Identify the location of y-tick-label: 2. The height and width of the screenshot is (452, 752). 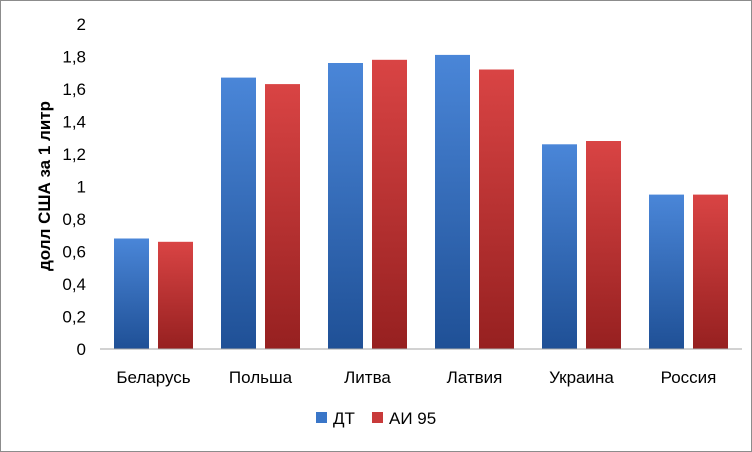
(81, 24).